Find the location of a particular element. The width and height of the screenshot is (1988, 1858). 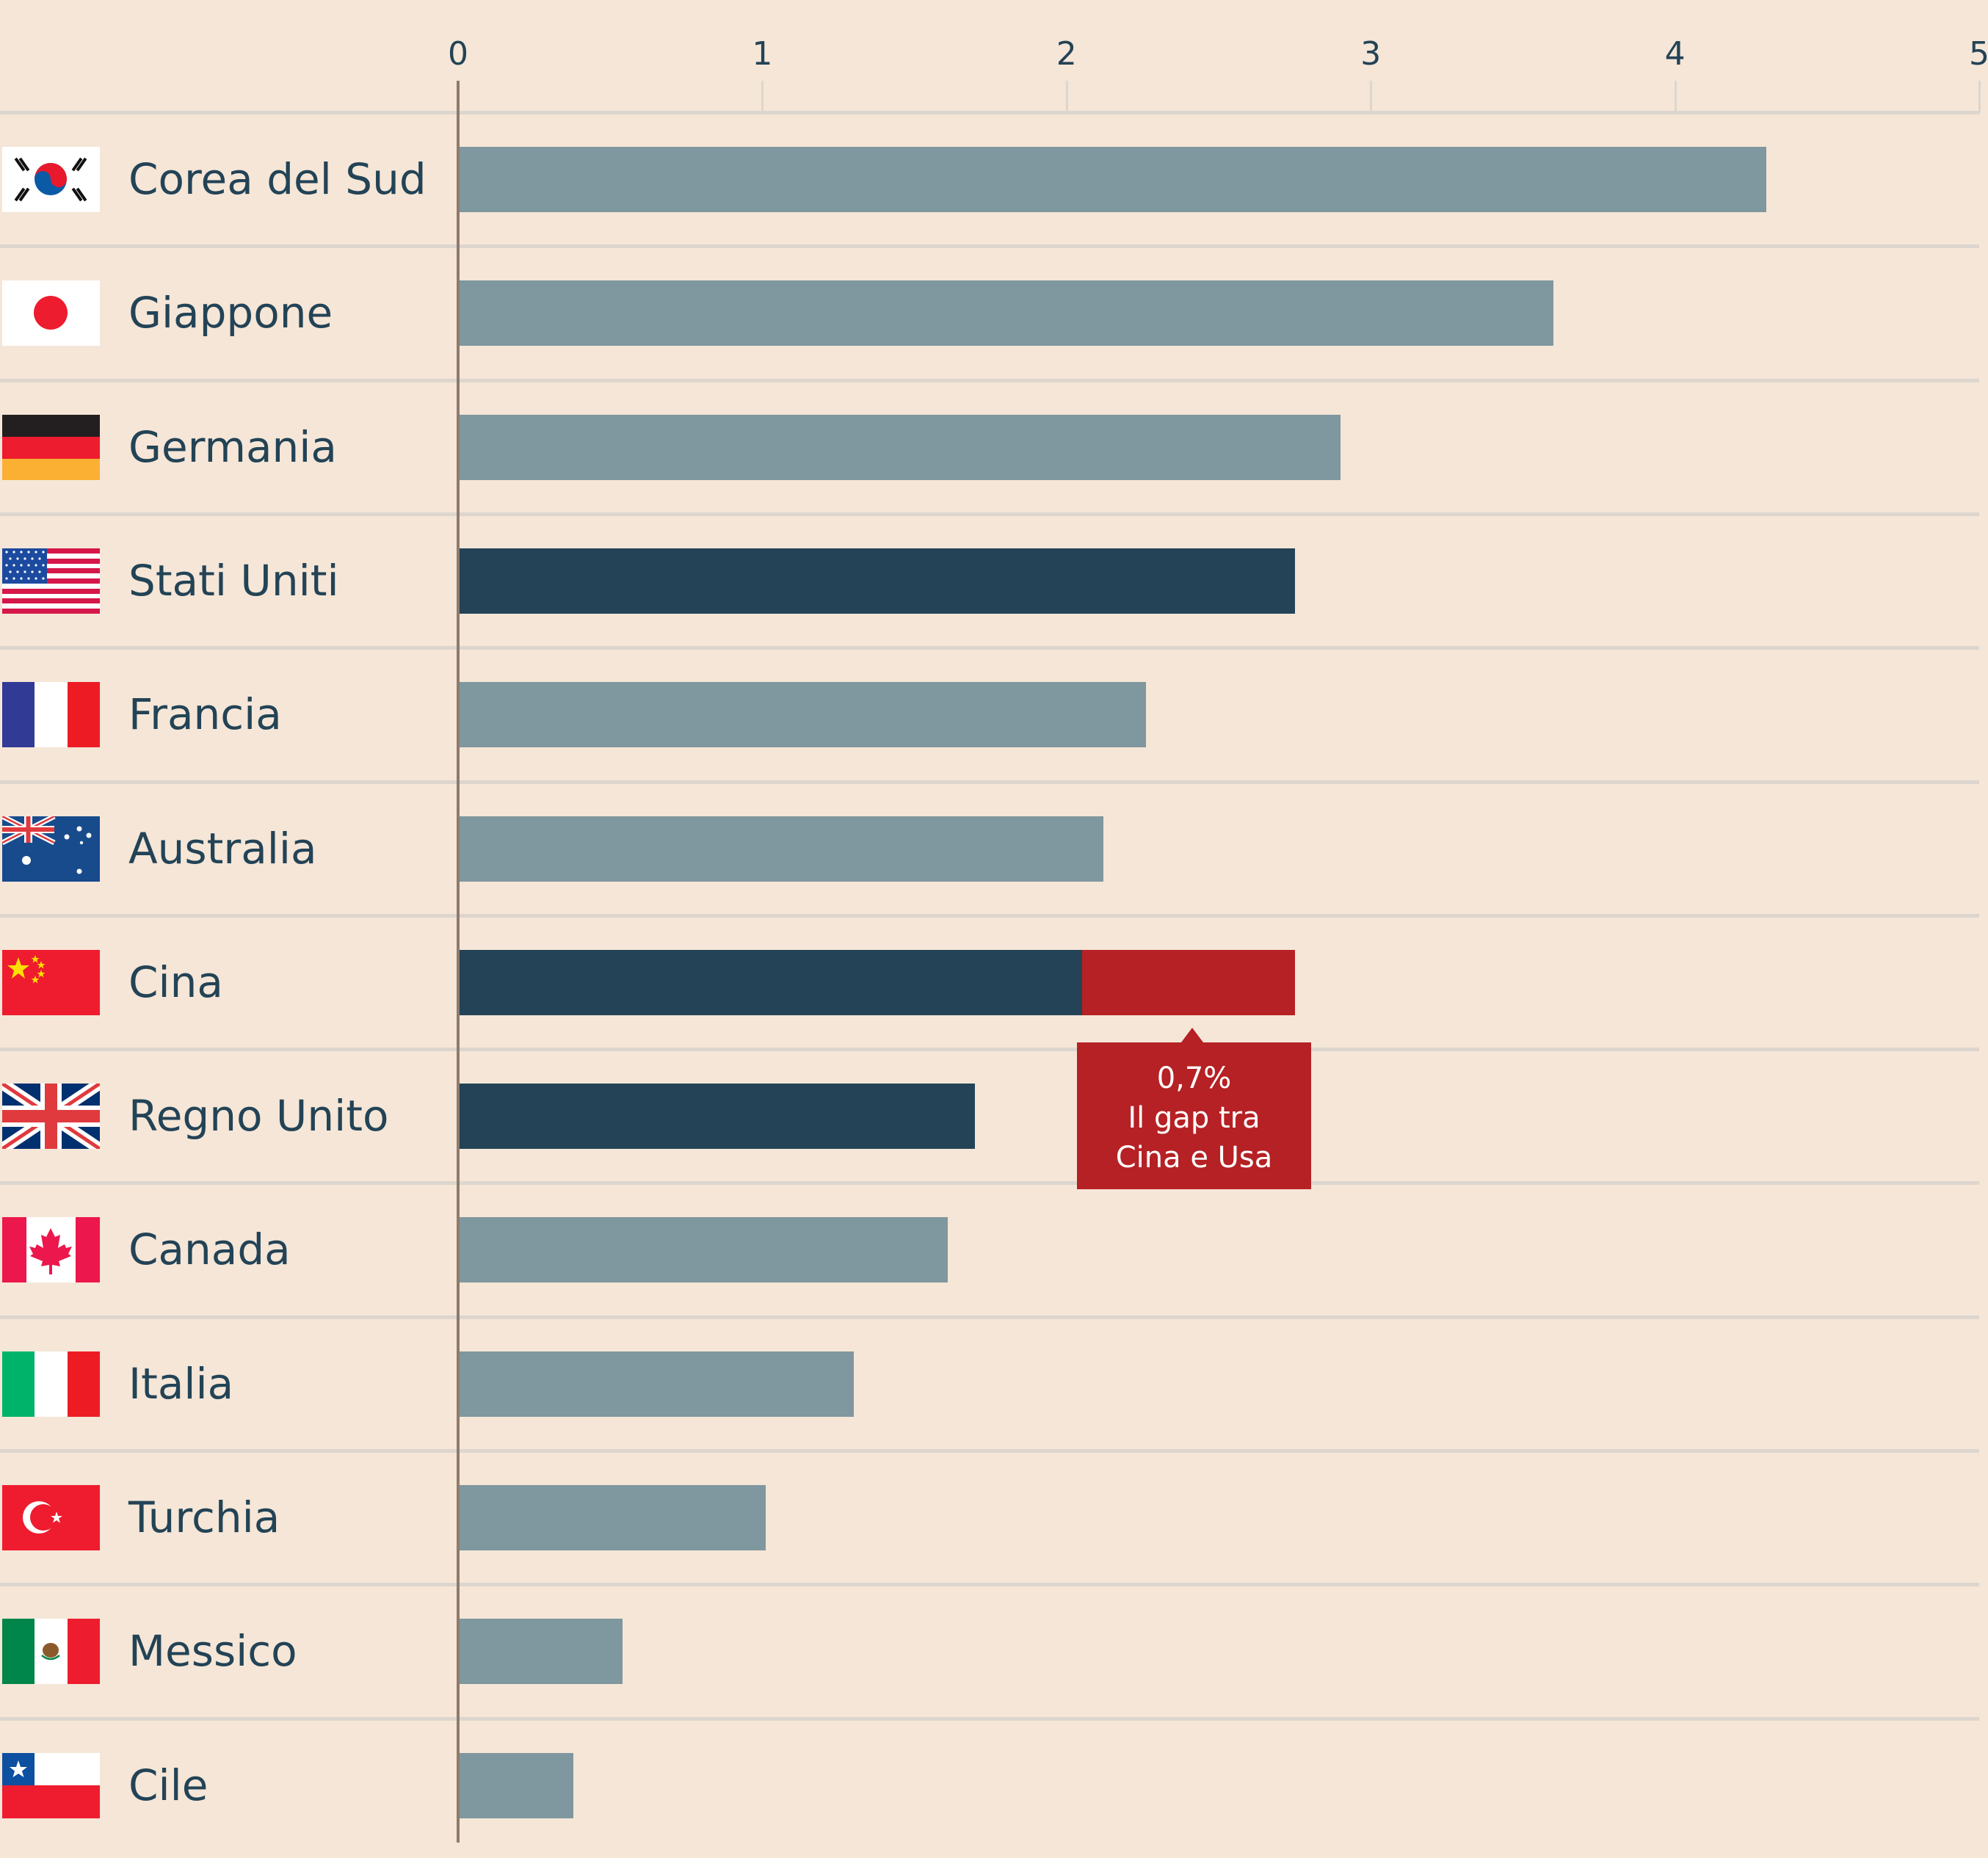

category-label: Stati Uniti is located at coordinates (233, 581).